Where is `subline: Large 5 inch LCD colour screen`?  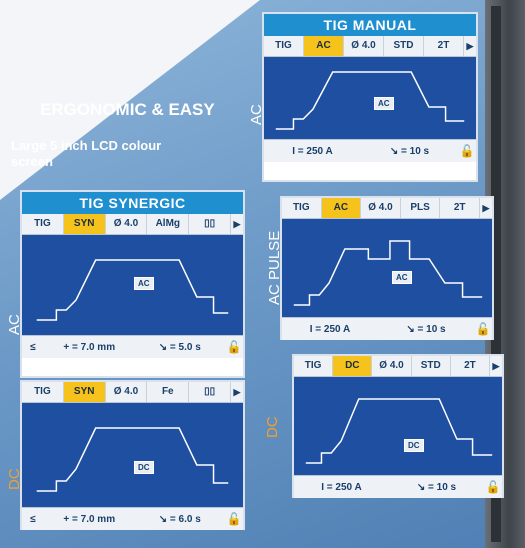 subline: Large 5 inch LCD colour screen is located at coordinates (86, 153).